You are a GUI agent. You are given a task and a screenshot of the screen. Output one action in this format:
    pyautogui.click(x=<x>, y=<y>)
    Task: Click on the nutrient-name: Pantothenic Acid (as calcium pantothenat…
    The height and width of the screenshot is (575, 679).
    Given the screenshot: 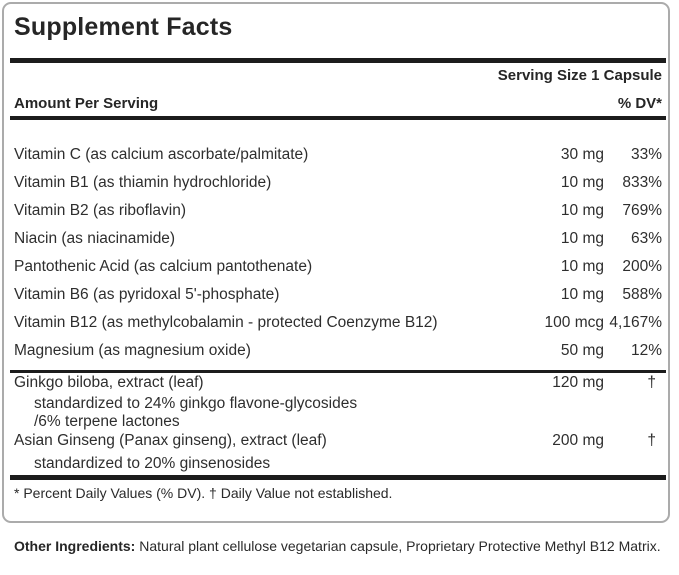 What is the action you would take?
    pyautogui.click(x=163, y=266)
    